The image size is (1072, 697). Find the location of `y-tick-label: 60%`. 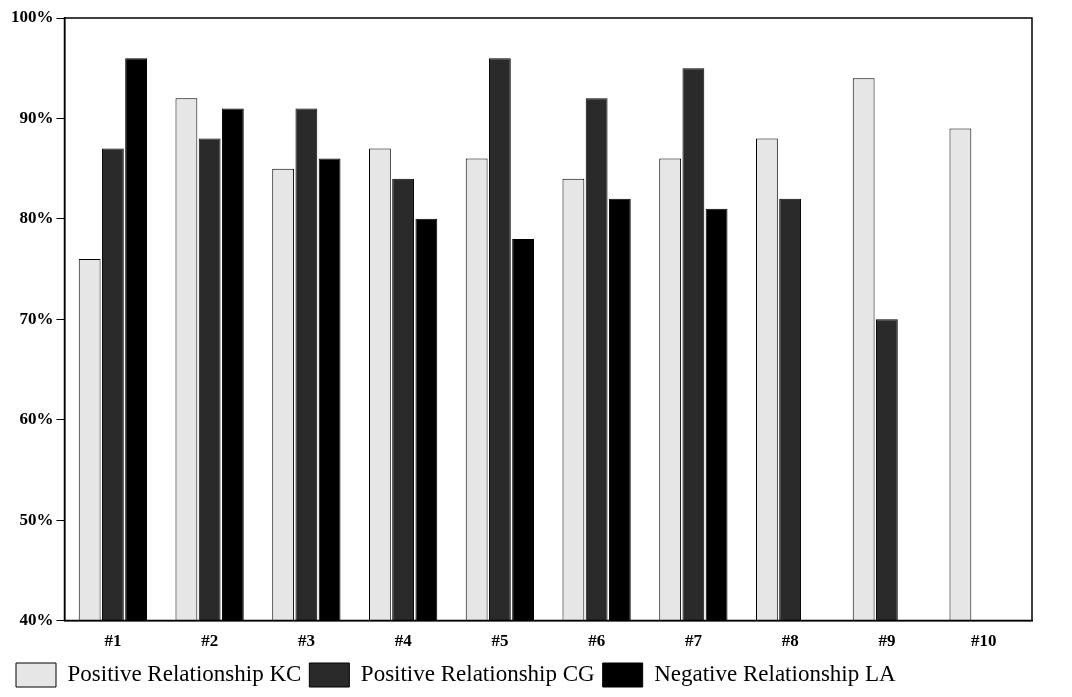

y-tick-label: 60% is located at coordinates (36, 419).